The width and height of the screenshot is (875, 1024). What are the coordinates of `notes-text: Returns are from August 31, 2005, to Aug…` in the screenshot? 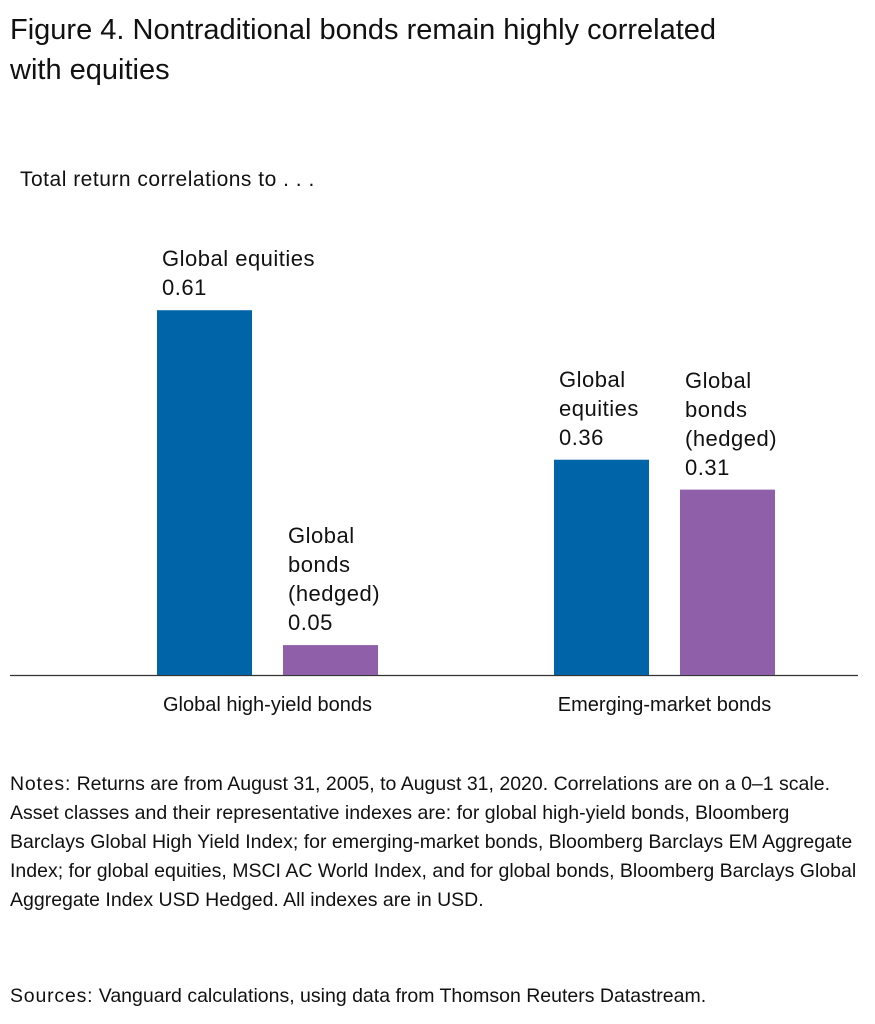 It's located at (433, 842).